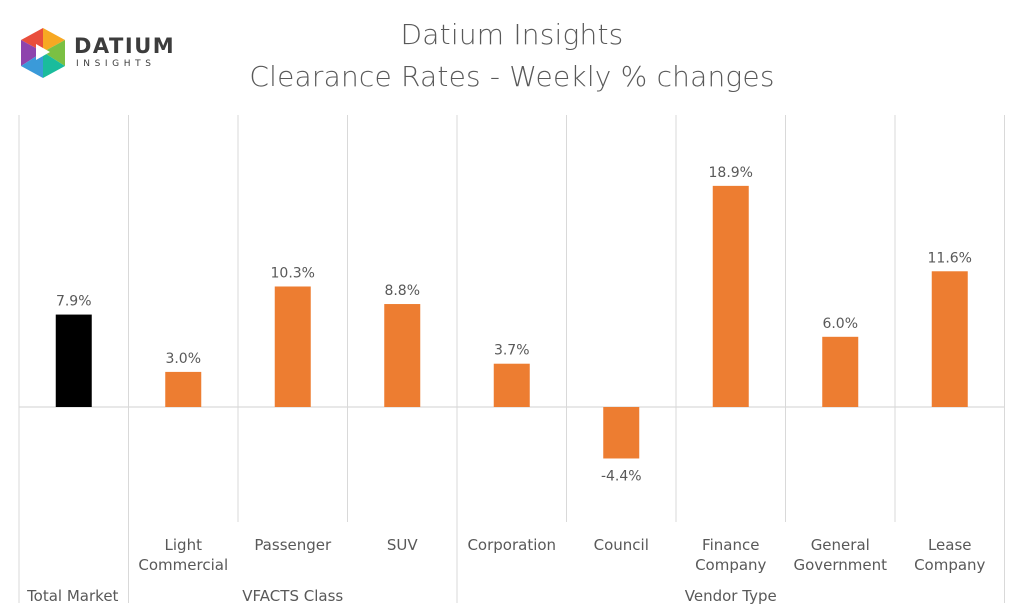 The width and height of the screenshot is (1024, 615). What do you see at coordinates (74, 302) in the screenshot?
I see `data-label: 7.9%` at bounding box center [74, 302].